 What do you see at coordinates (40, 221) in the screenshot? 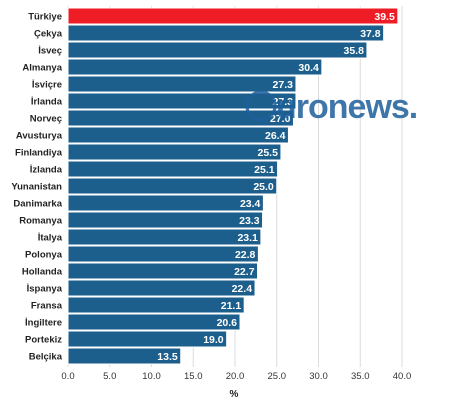
I see `category-label: Romanya` at bounding box center [40, 221].